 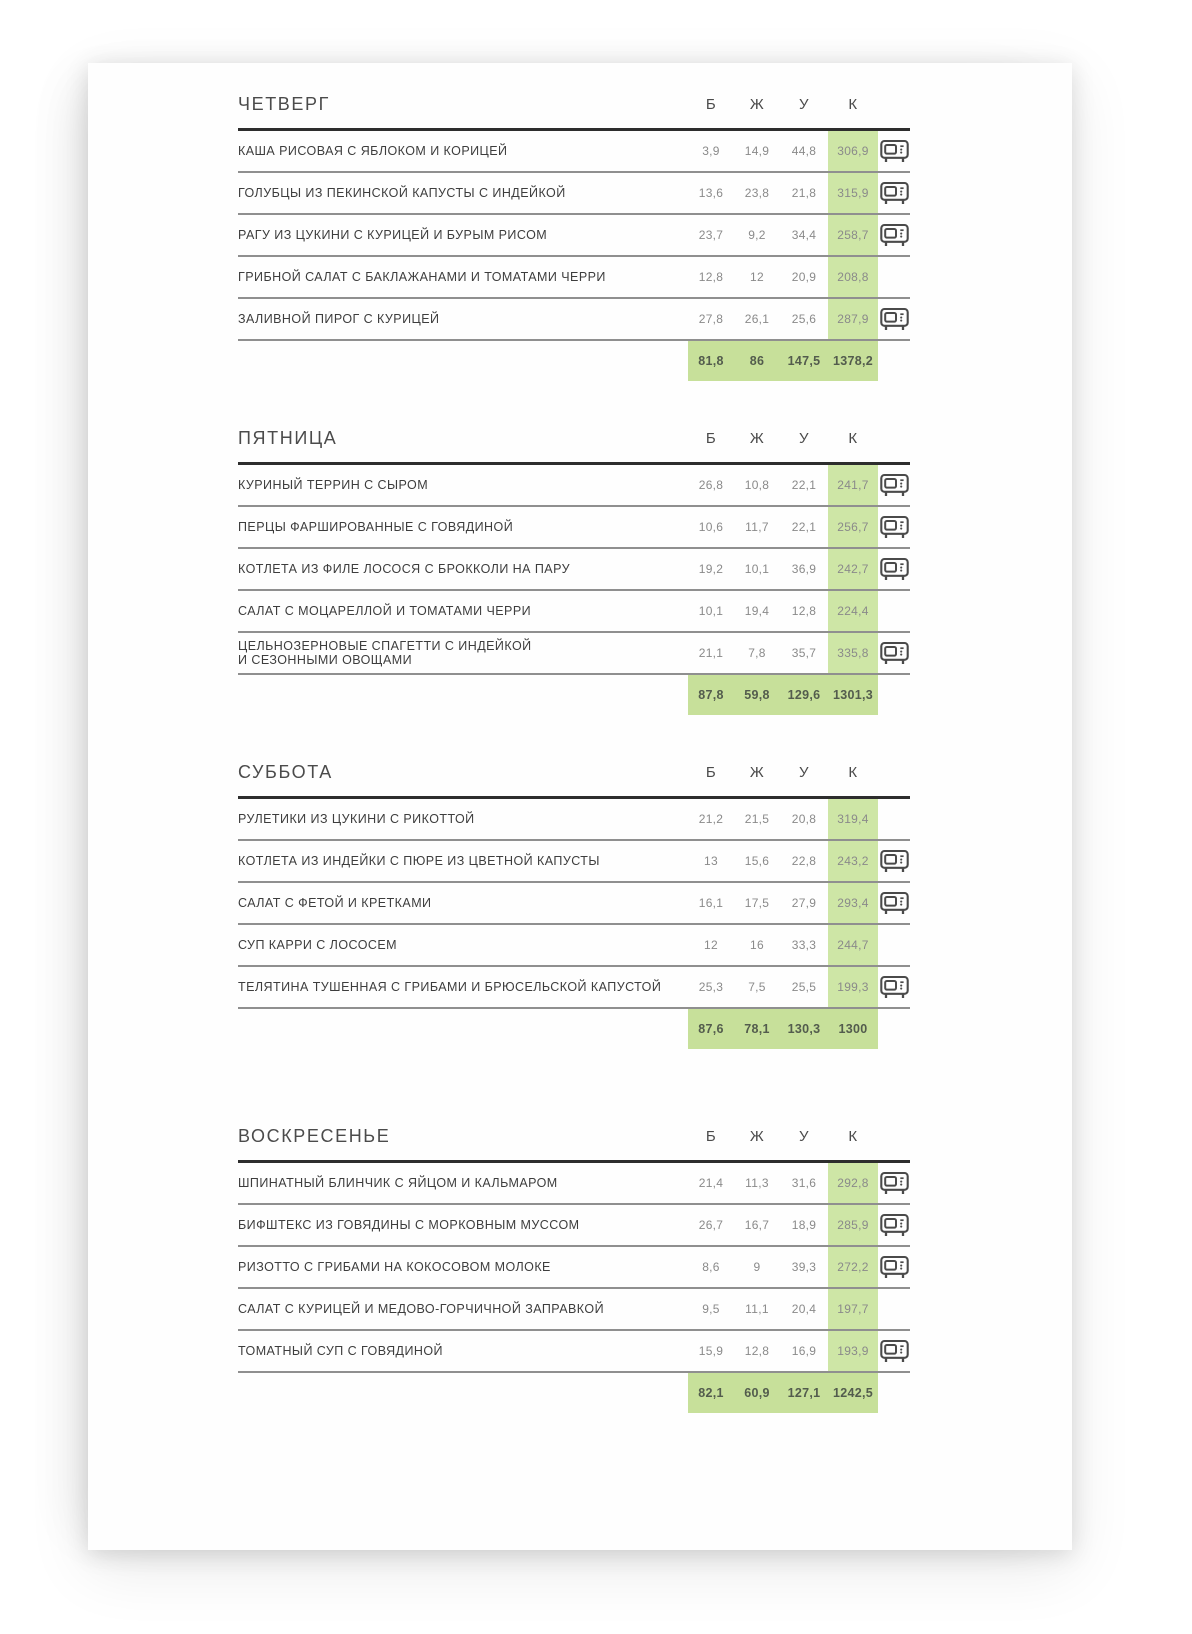 What do you see at coordinates (804, 1393) in the screenshot?
I see `total-carbs: 127,1` at bounding box center [804, 1393].